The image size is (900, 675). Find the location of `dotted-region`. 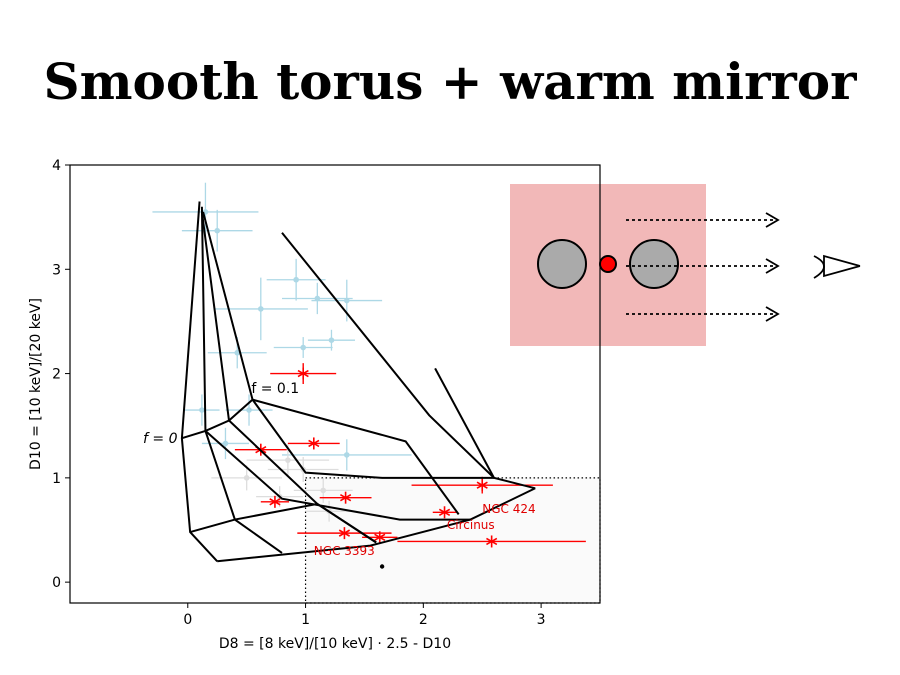

dotted-region is located at coordinates (452, 540).